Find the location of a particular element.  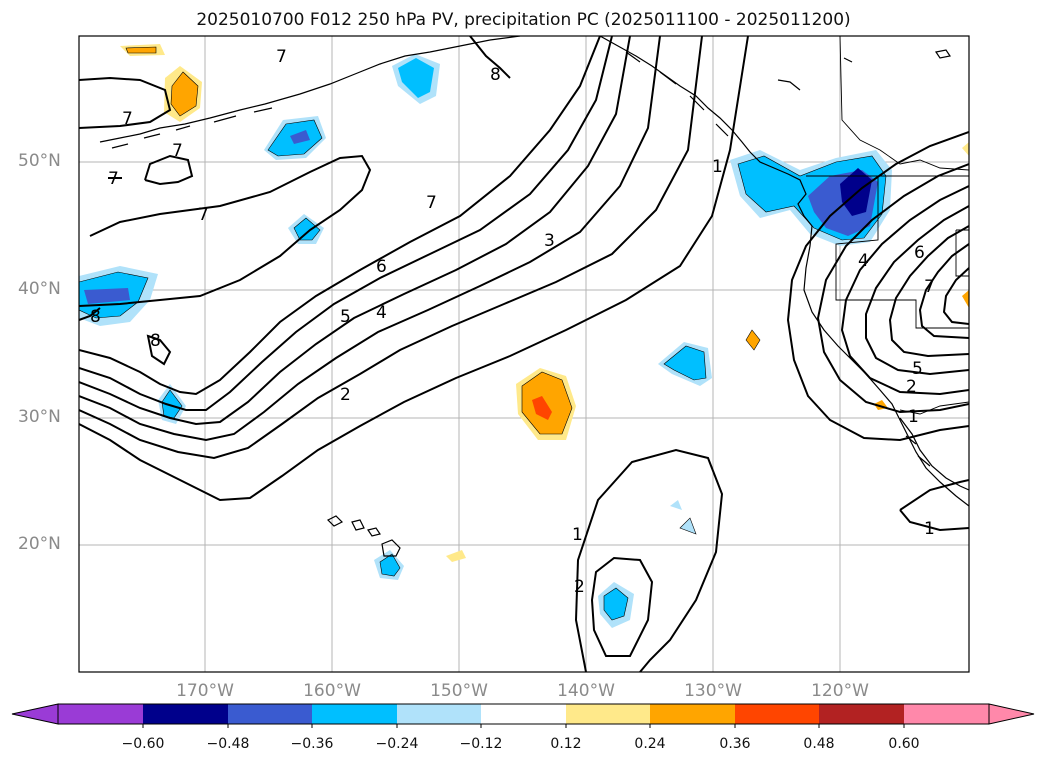

contour-1-south is located at coordinates (649, 560).